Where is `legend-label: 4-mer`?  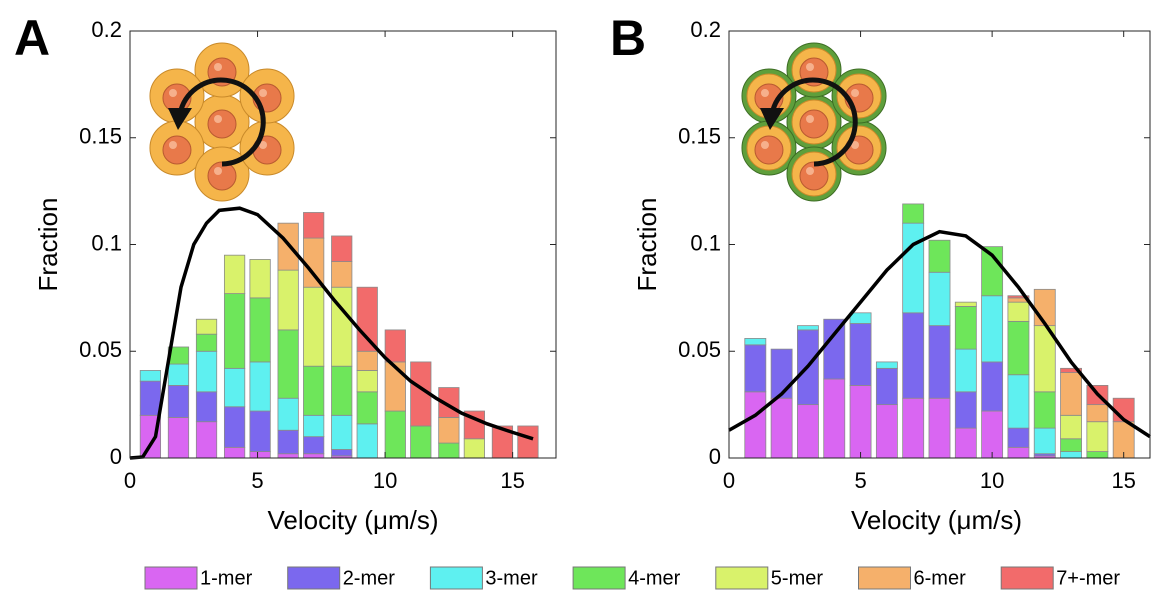
legend-label: 4-mer is located at coordinates (654, 578).